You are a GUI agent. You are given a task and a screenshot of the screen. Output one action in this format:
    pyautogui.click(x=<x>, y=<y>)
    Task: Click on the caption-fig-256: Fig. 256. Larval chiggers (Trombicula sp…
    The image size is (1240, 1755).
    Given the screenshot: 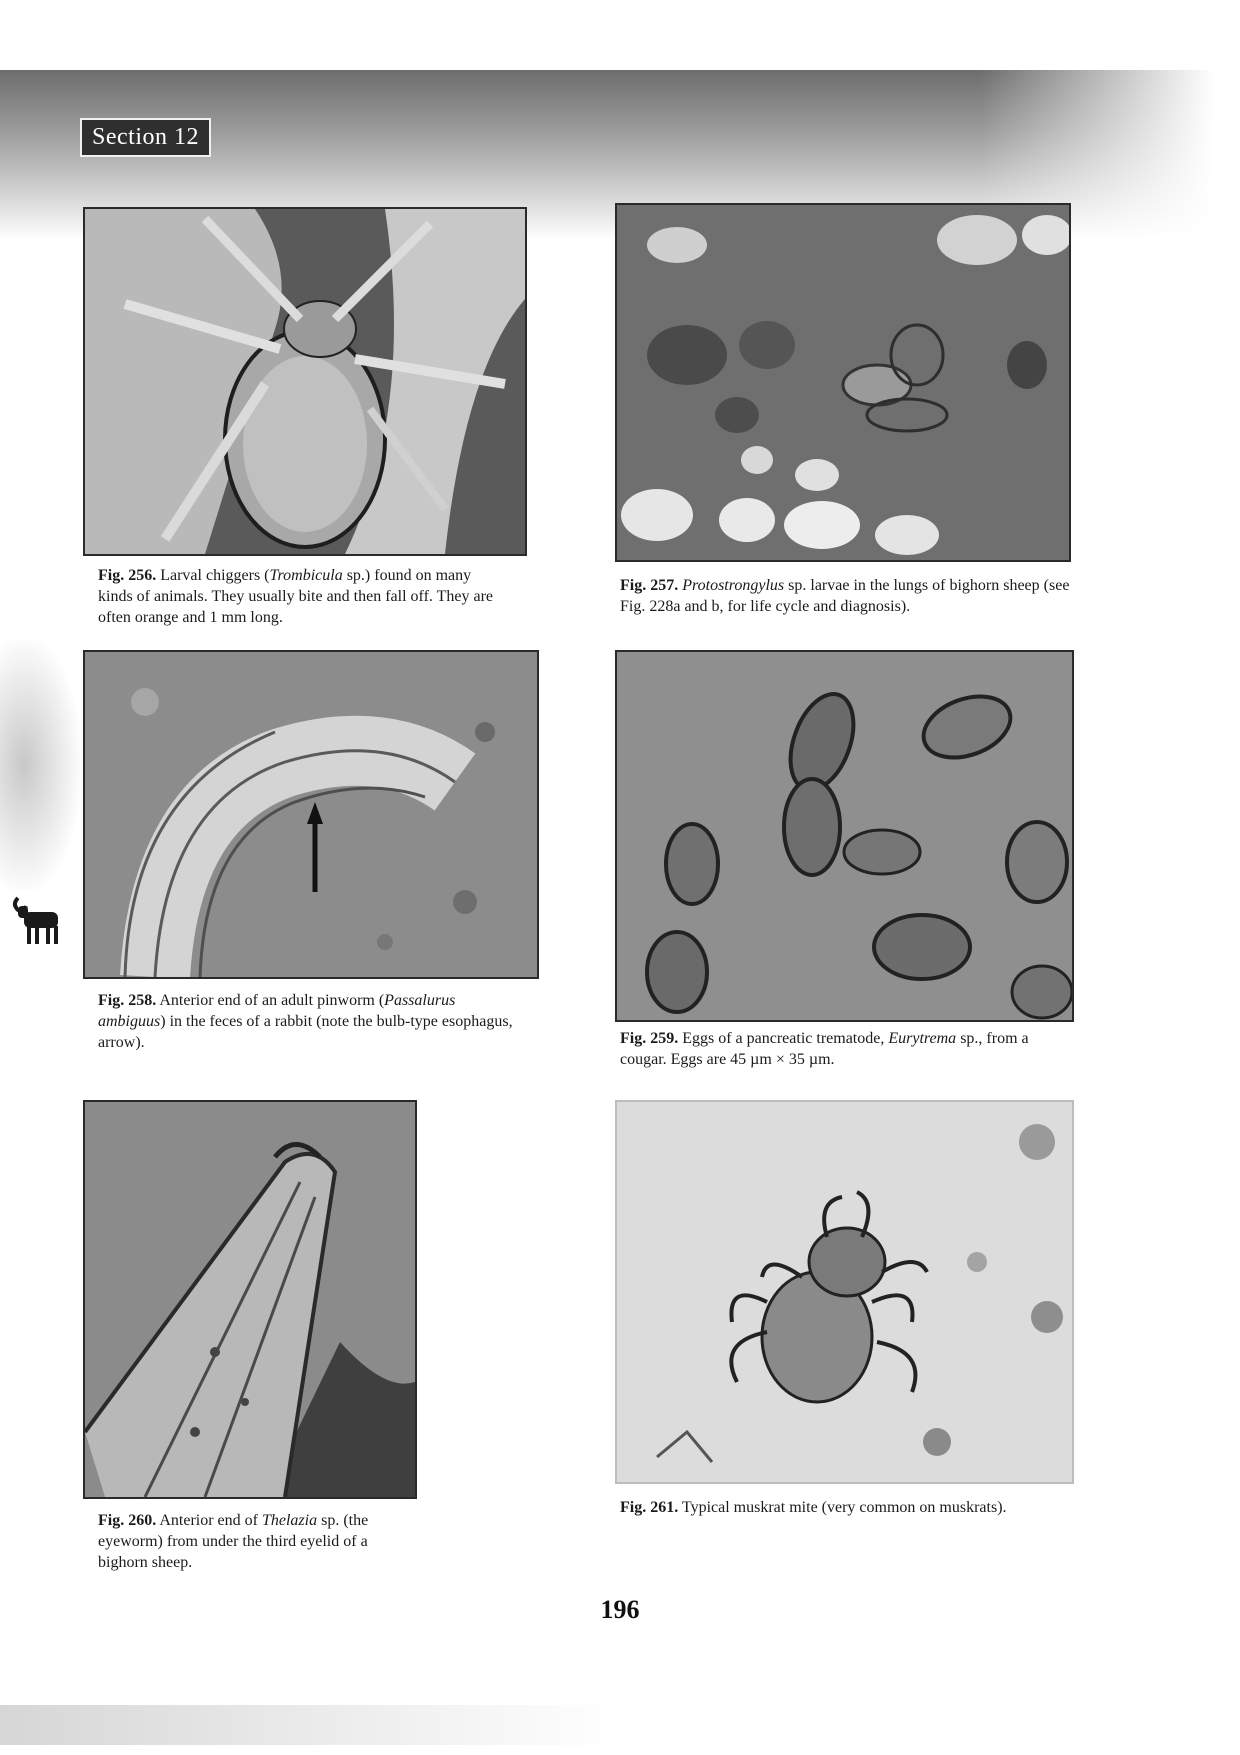 What is the action you would take?
    pyautogui.click(x=303, y=596)
    